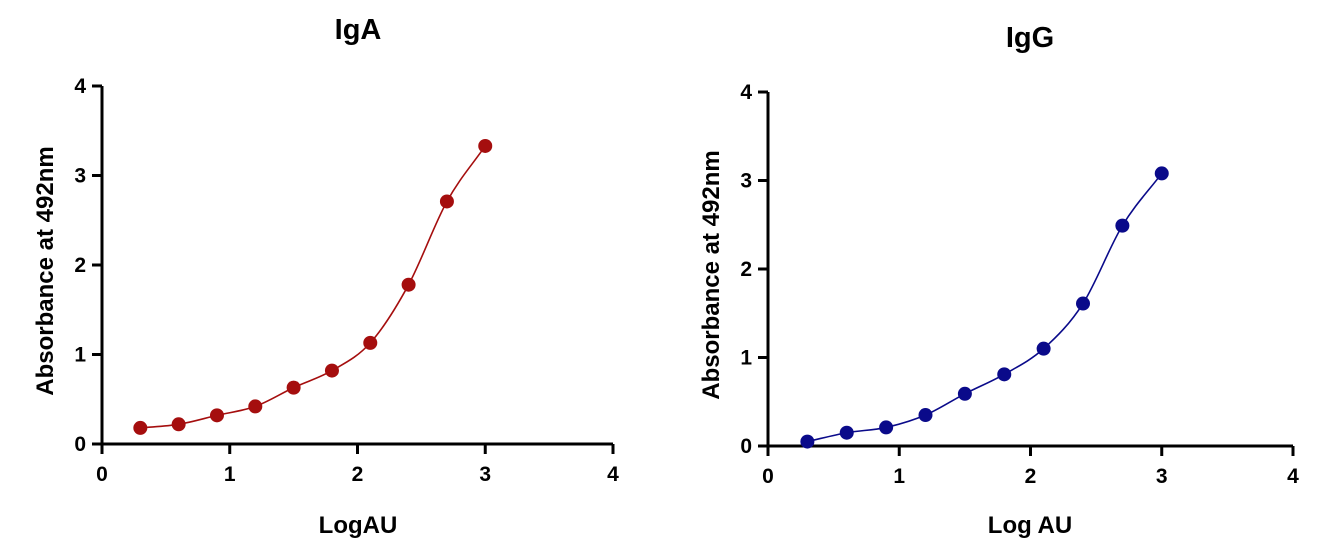 The width and height of the screenshot is (1321, 557). Describe the element at coordinates (1030, 525) in the screenshot. I see `x-axis-label: Log AU` at that location.